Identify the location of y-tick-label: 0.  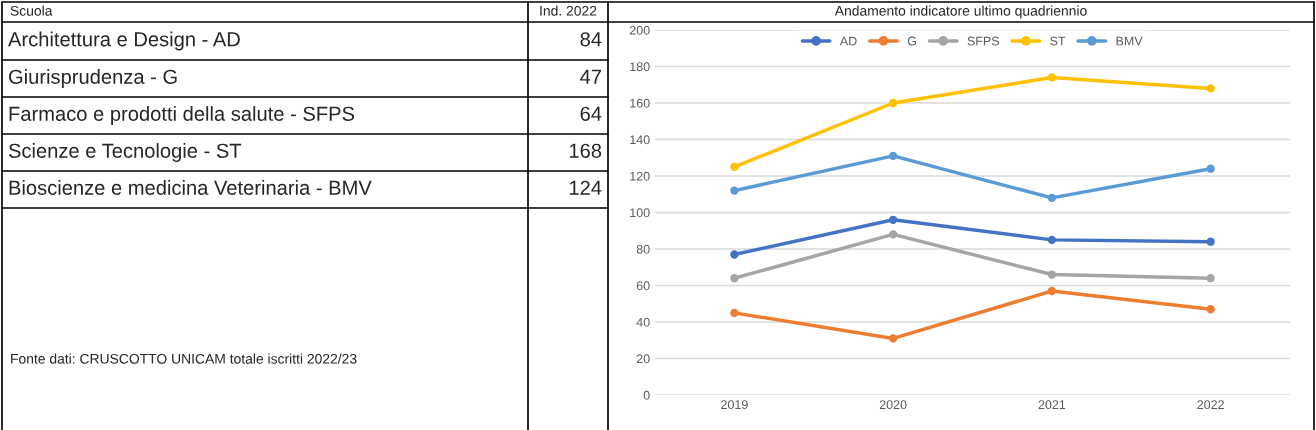
(646, 395).